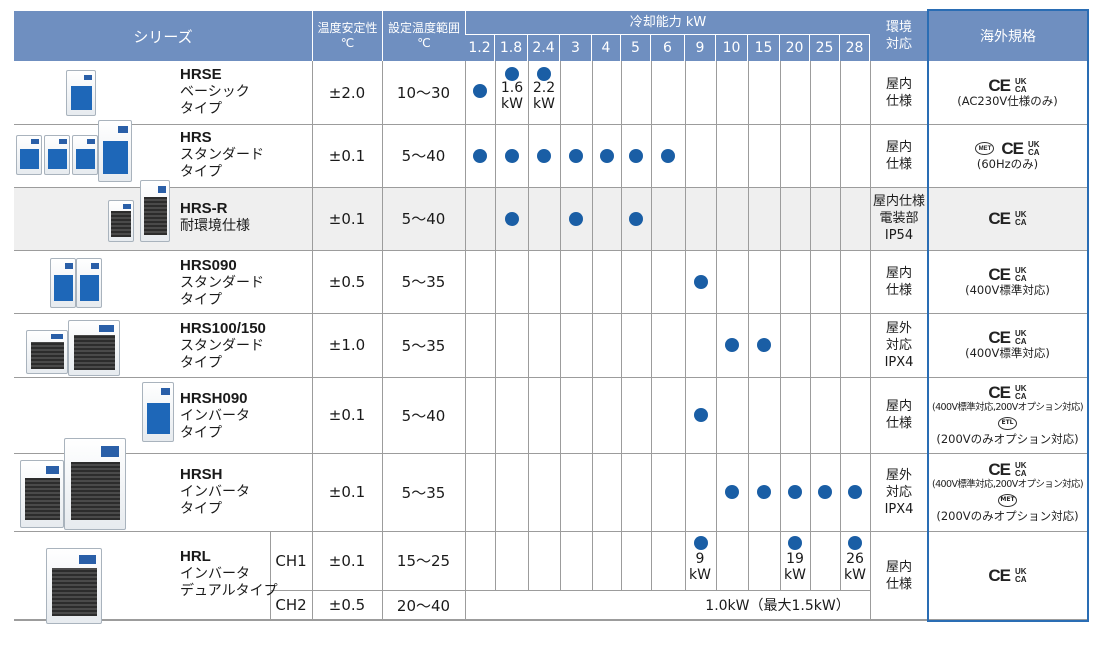  I want to click on channel-label-ch1: CH1, so click(291, 560).